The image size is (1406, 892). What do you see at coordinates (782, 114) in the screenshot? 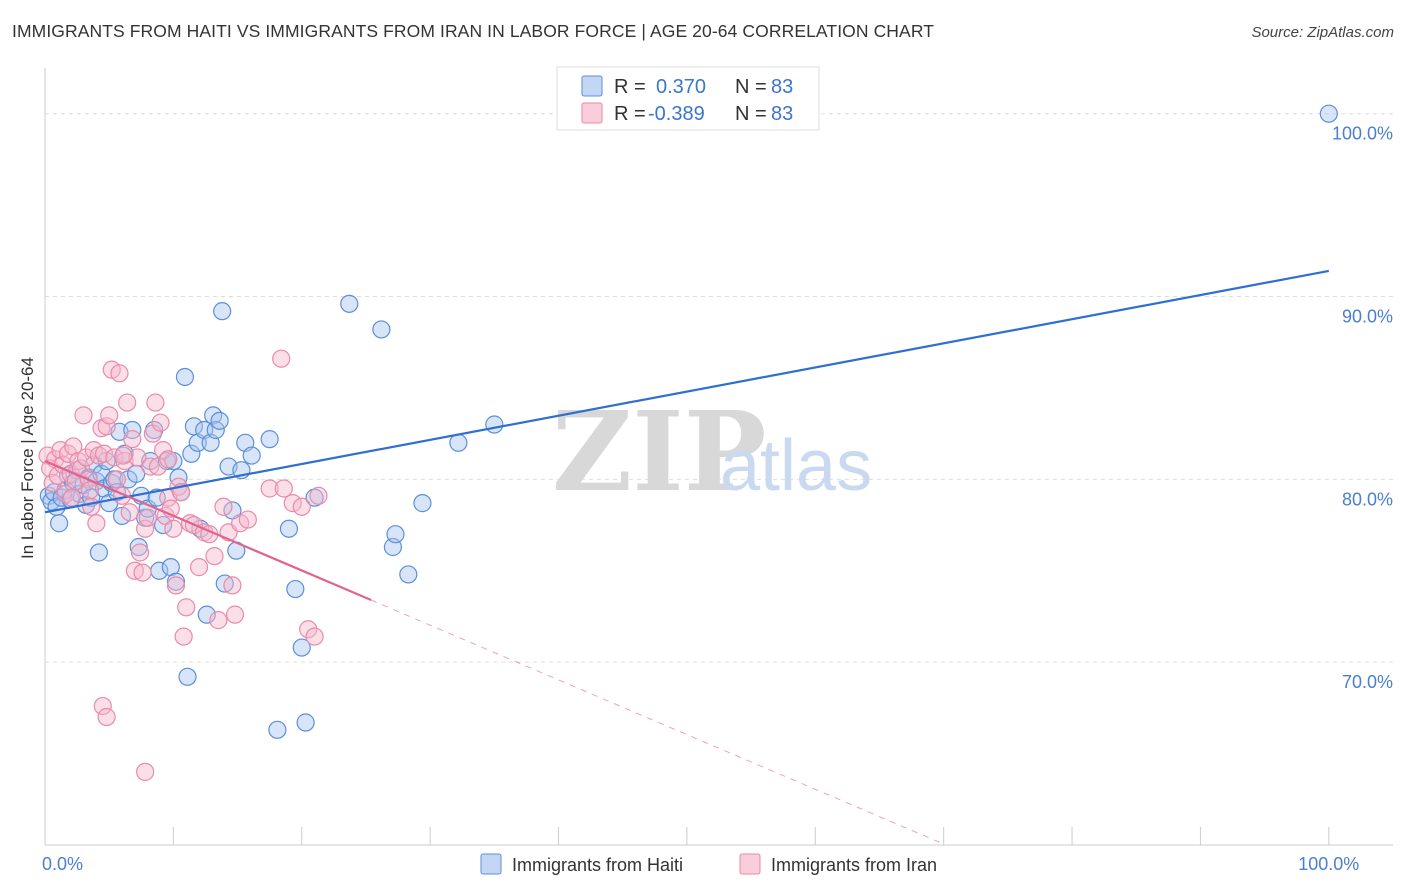
I see `legend-n-value-iran: 83` at bounding box center [782, 114].